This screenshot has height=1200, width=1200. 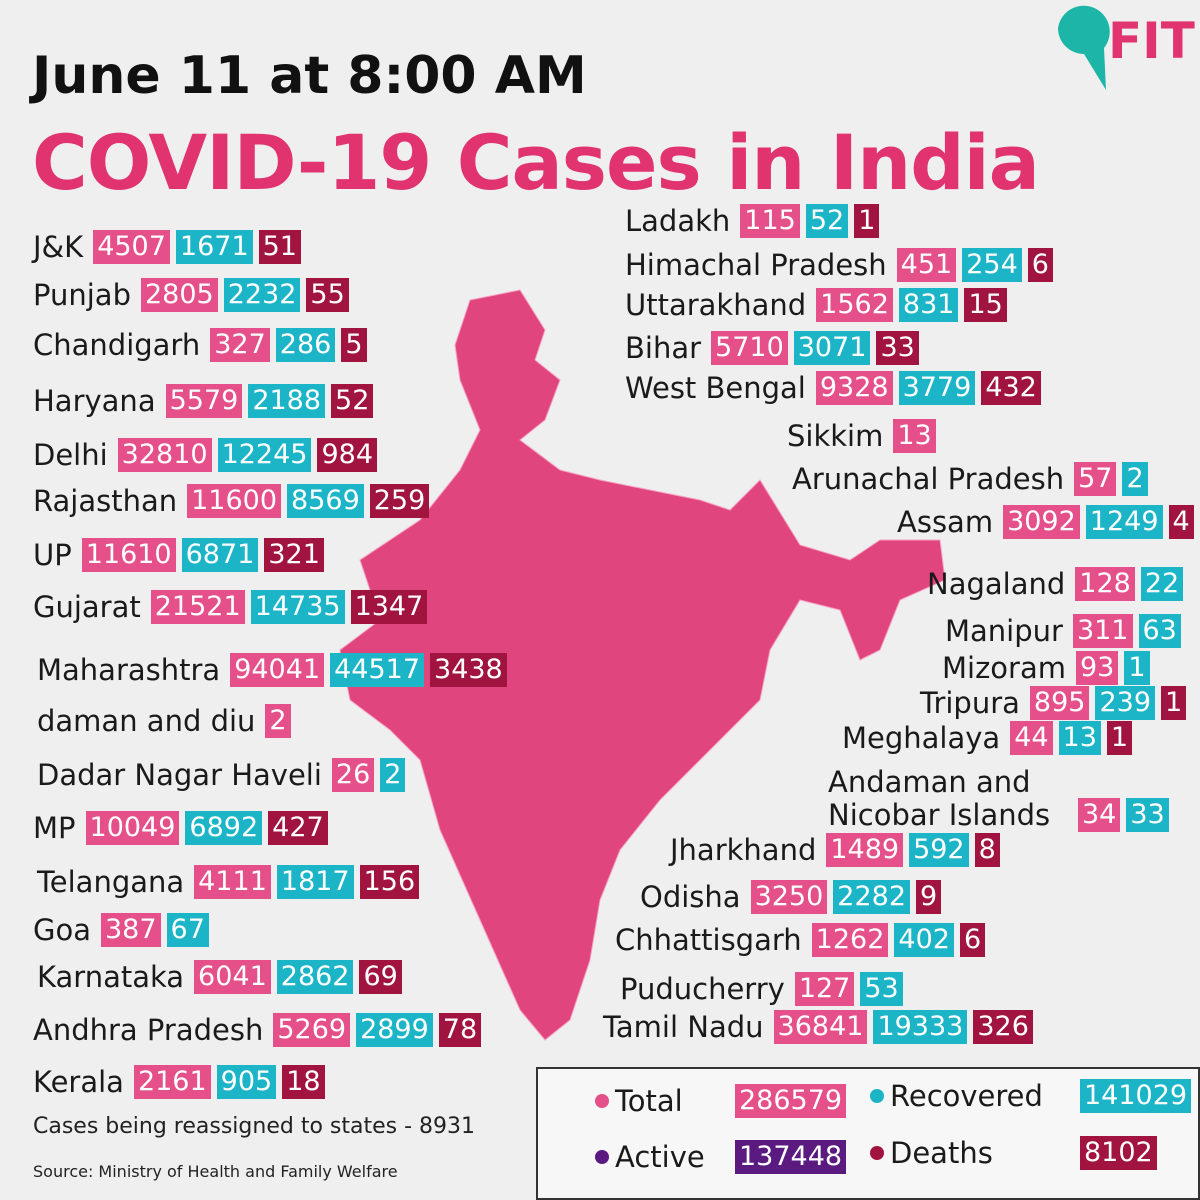 I want to click on badge-total: 1262, so click(x=850, y=940).